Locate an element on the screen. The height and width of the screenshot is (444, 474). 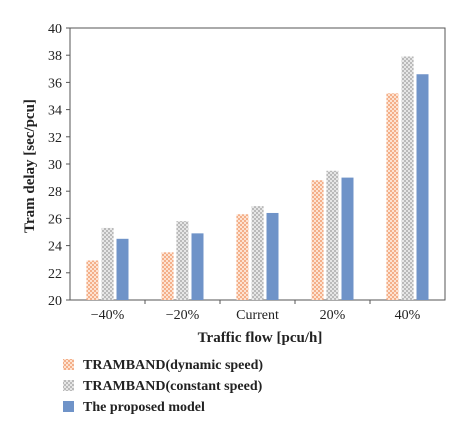
y-axis-title: Tram delay [sec/pcu] is located at coordinates (30, 166).